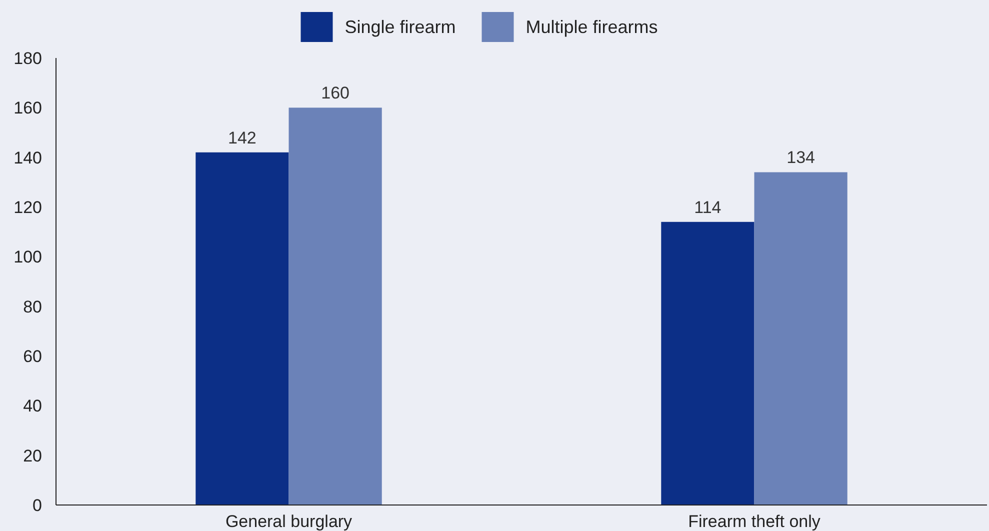 The height and width of the screenshot is (531, 989). I want to click on y-tick-label: 160, so click(28, 108).